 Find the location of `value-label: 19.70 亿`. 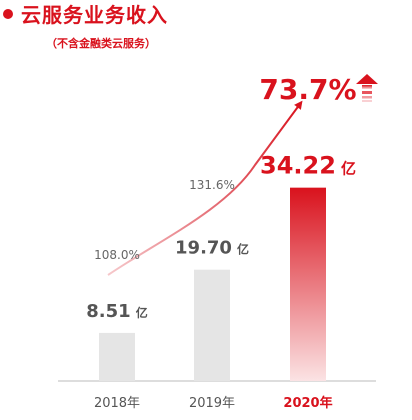

value-label: 19.70 亿 is located at coordinates (212, 248).